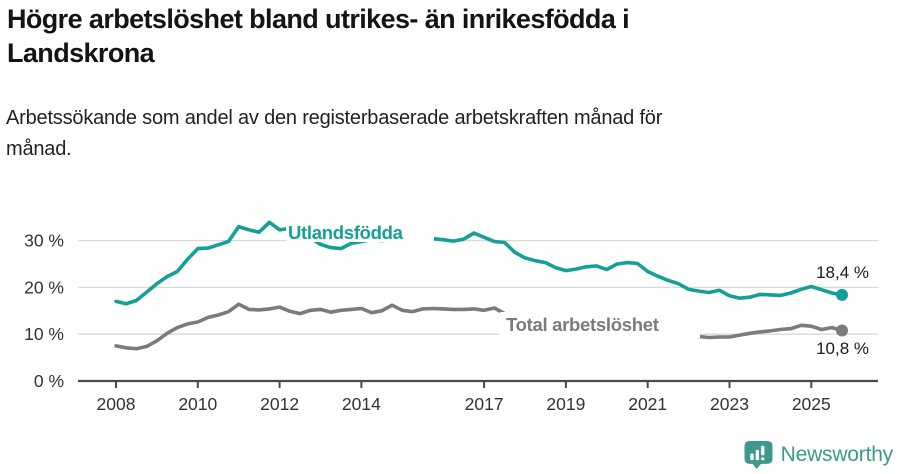 Image resolution: width=900 pixels, height=474 pixels. I want to click on x-tick-label: 2017, so click(484, 404).